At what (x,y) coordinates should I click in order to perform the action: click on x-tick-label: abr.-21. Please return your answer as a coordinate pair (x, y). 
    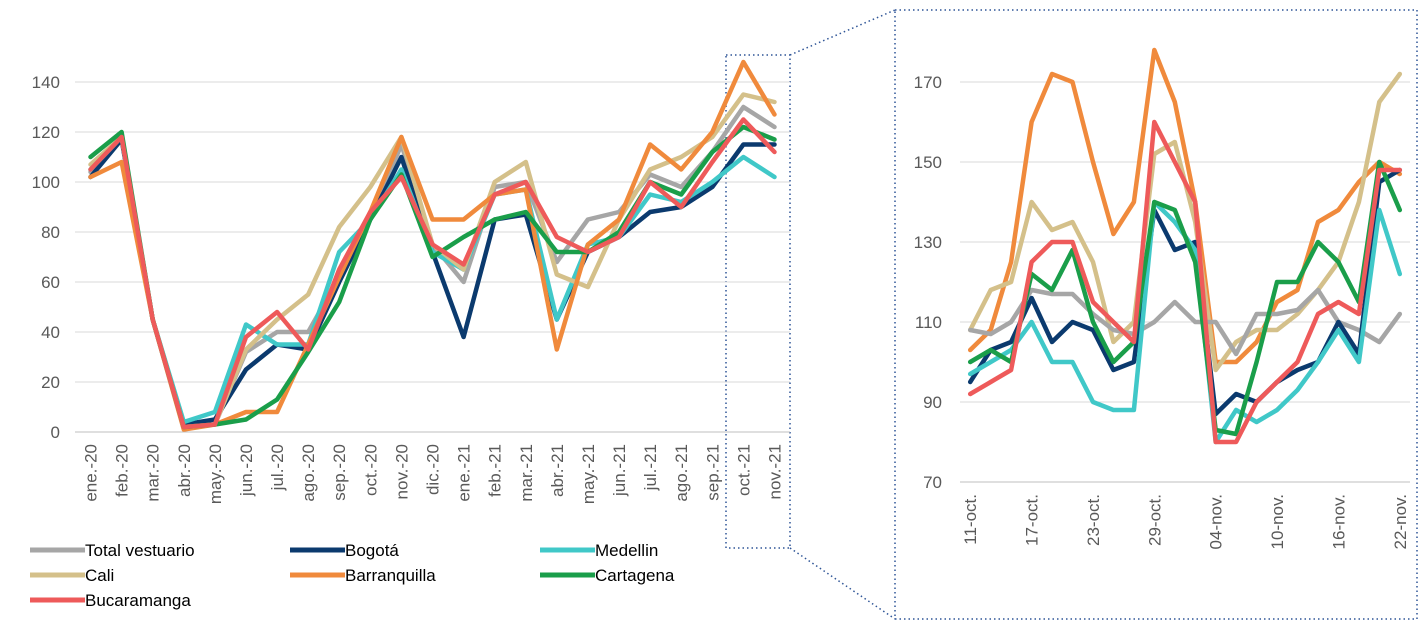
    Looking at the image, I should click on (557, 470).